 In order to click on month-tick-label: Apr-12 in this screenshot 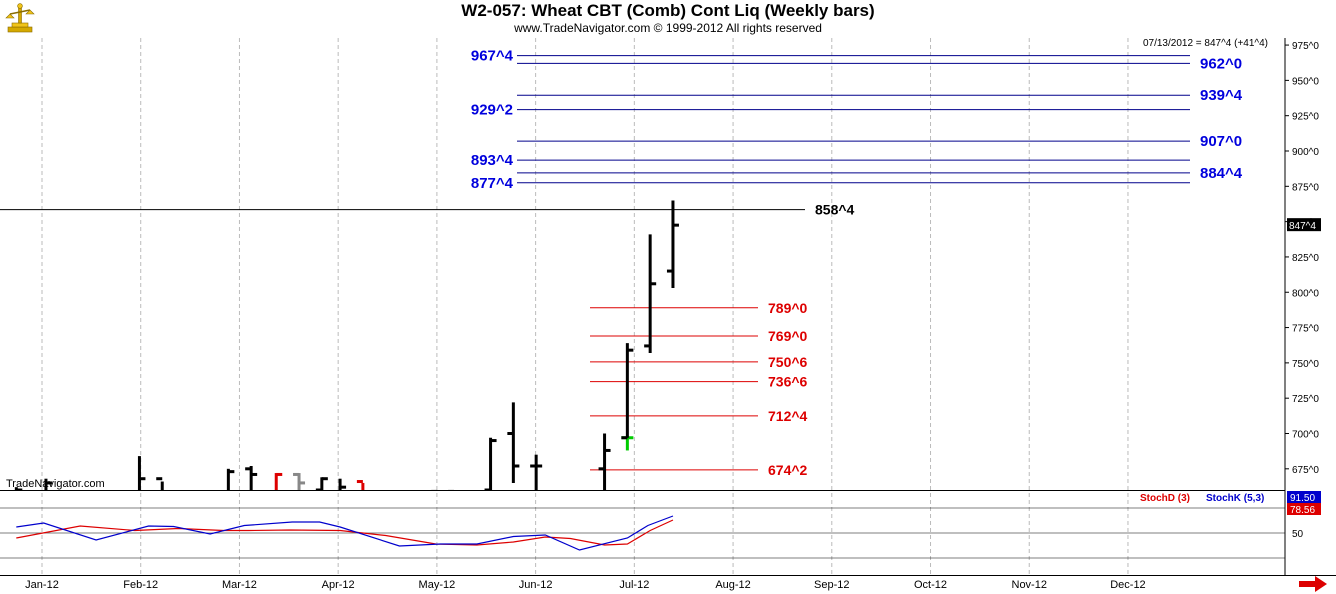, I will do `click(338, 585)`.